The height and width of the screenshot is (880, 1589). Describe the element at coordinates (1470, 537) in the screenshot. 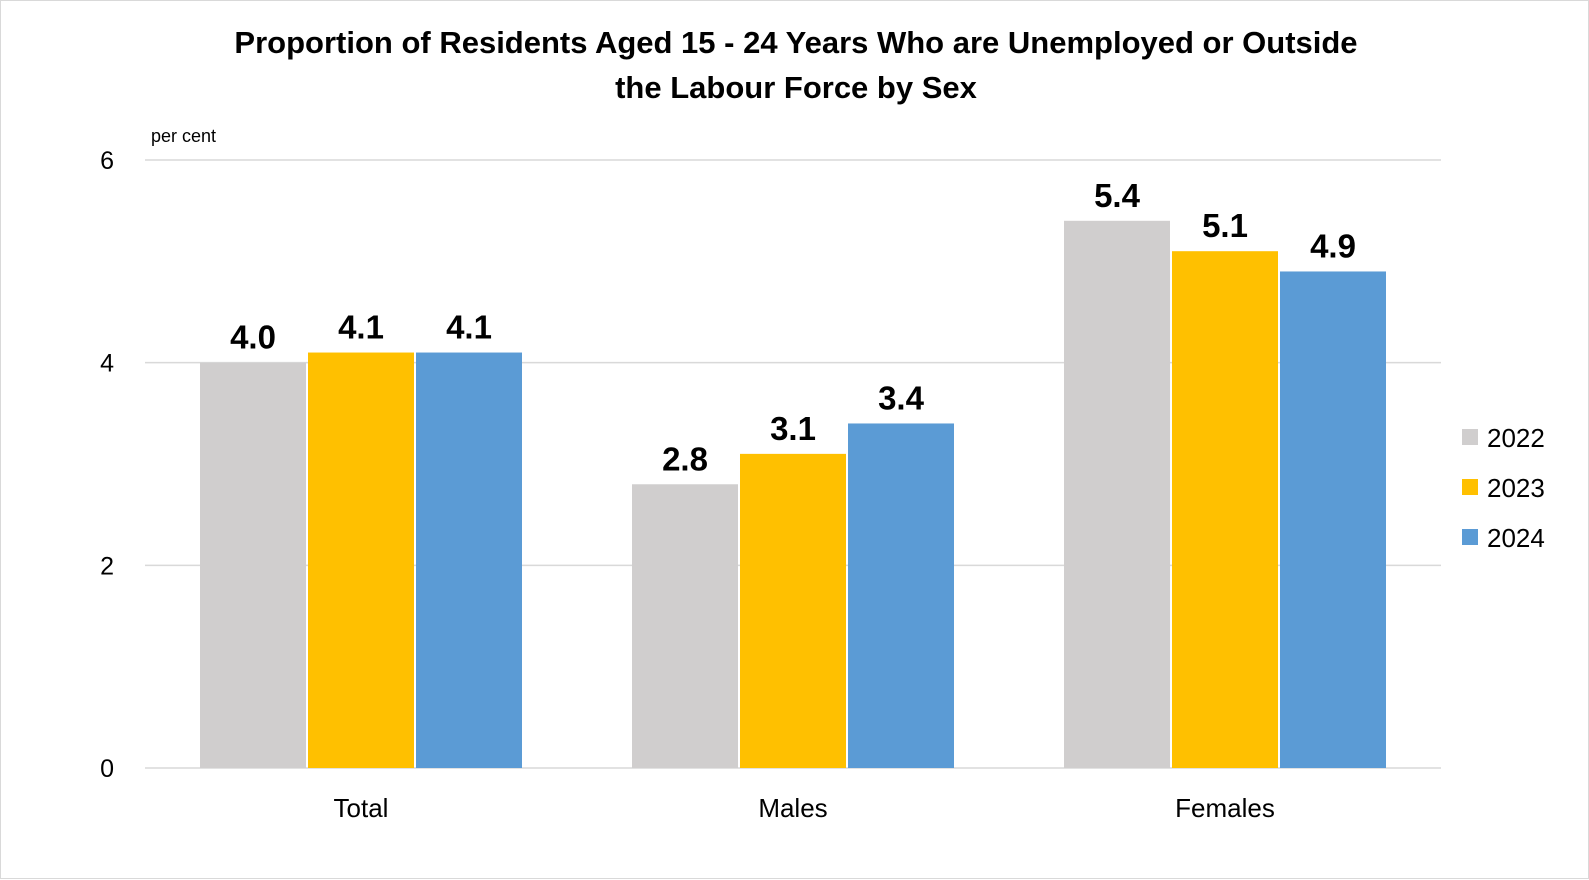

I see `legend-swatch-2024` at that location.